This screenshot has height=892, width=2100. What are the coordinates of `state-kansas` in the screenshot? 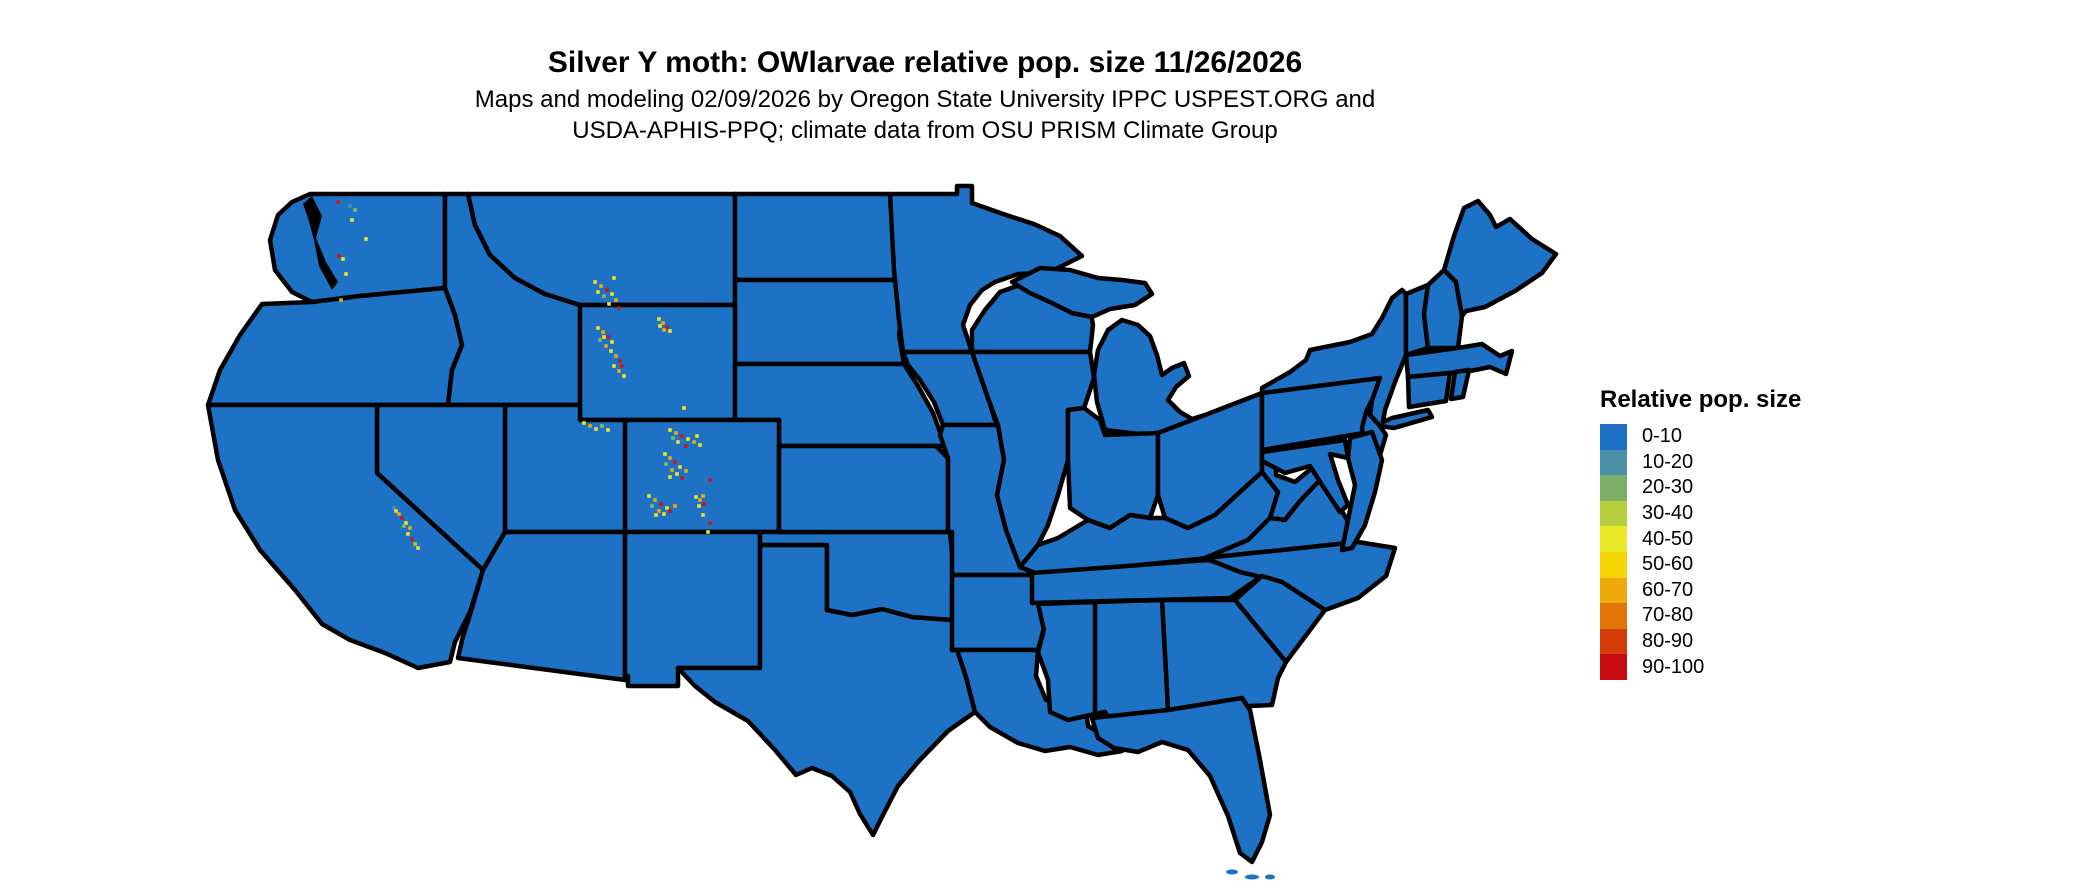 It's located at (863, 489).